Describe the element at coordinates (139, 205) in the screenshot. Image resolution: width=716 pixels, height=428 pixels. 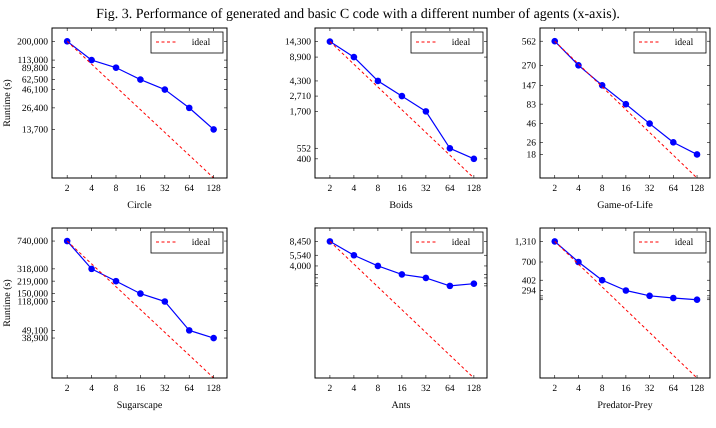
I see `x-axis-title: Circle` at that location.